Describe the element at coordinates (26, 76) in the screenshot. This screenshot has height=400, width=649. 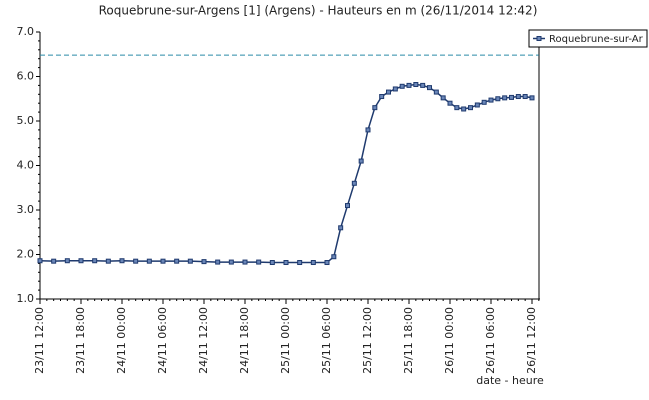
I see `y-tick-label: 6.0` at that location.